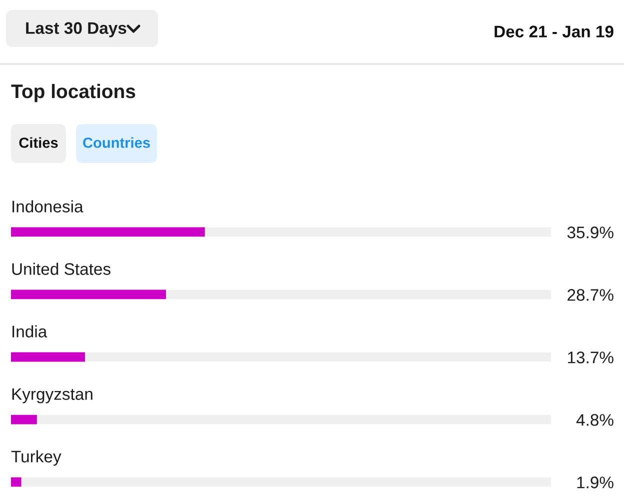 Image resolution: width=624 pixels, height=500 pixels. What do you see at coordinates (595, 482) in the screenshot?
I see `data-label: 1.9%` at bounding box center [595, 482].